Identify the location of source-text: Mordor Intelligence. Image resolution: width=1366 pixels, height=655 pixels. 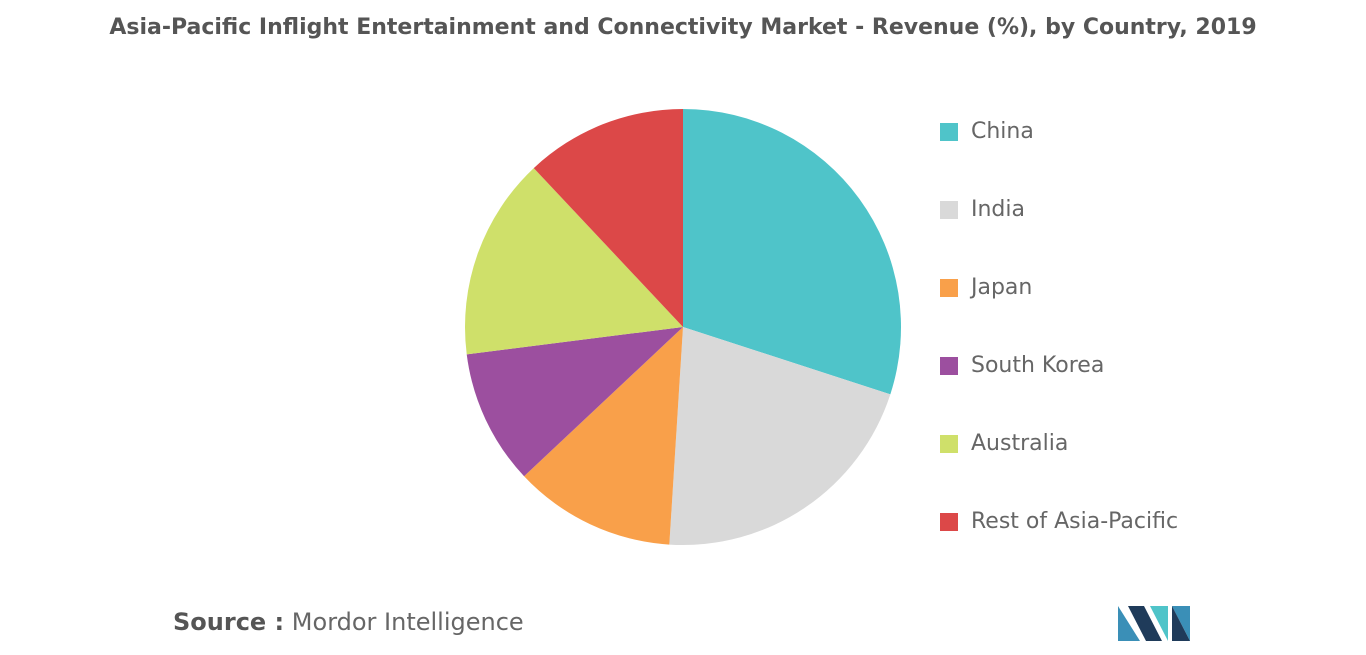
(408, 622).